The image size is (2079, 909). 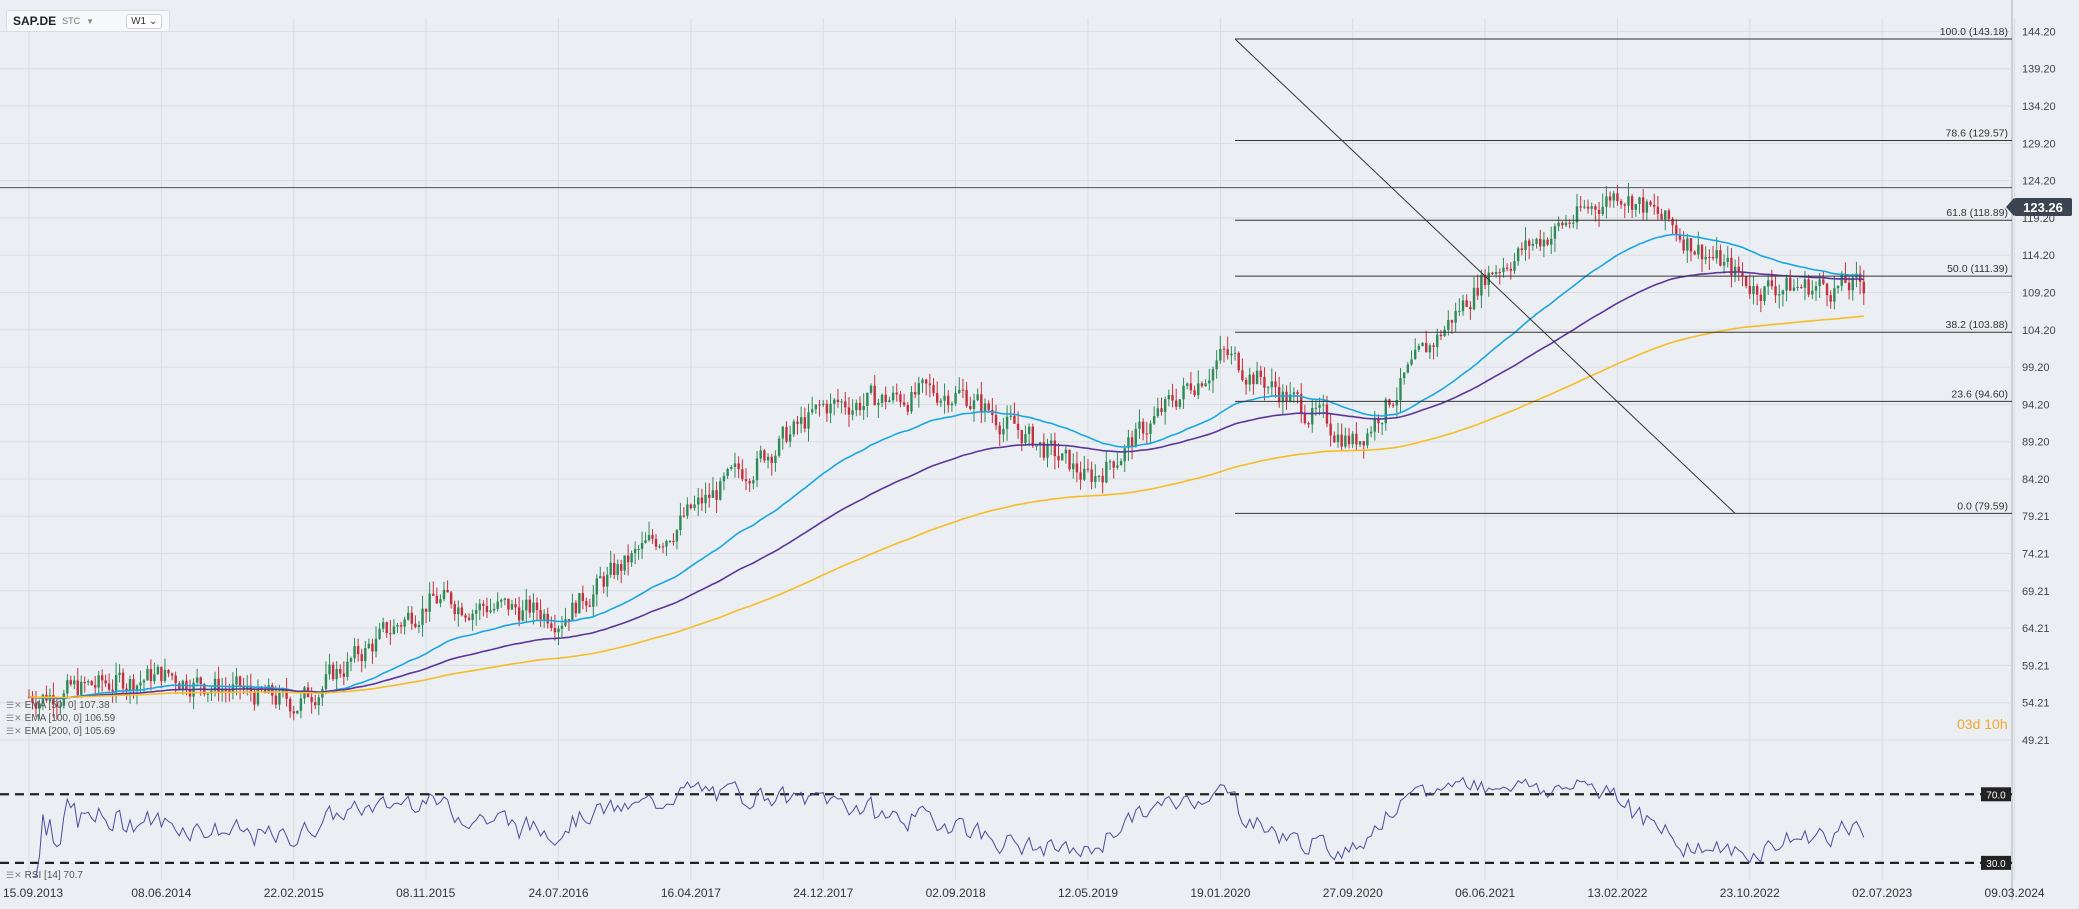 I want to click on symbol-label: SAP.DE, so click(x=35, y=21).